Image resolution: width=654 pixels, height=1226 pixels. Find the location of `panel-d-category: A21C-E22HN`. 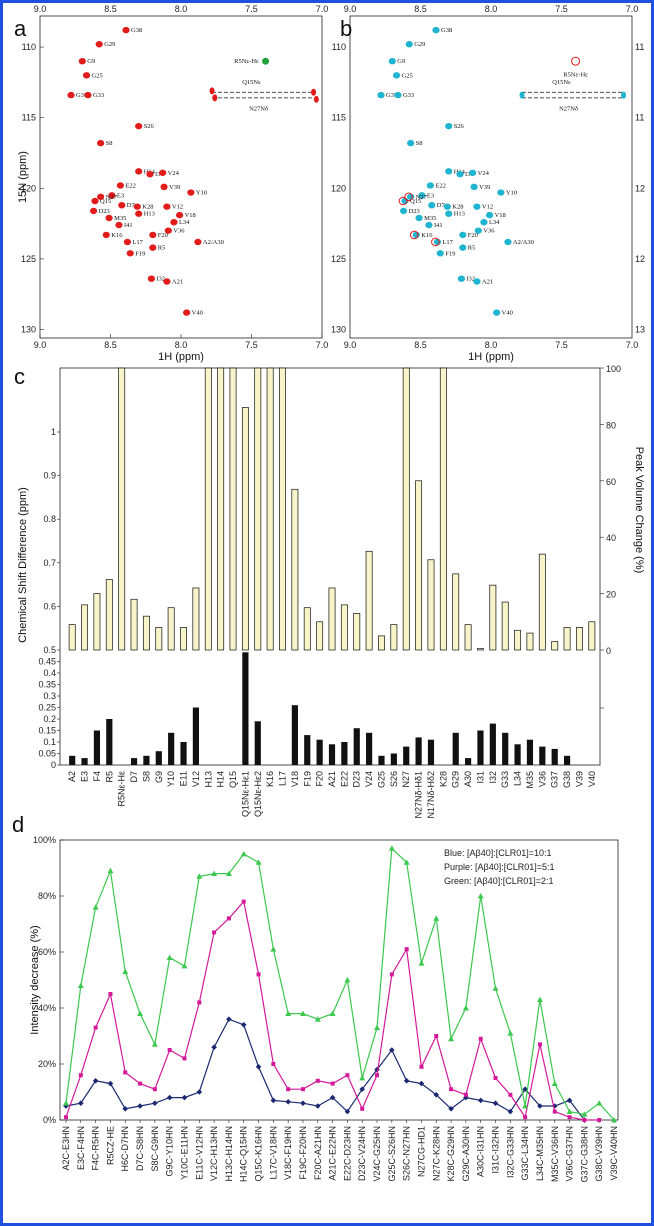

panel-d-category: A21C-E22HN is located at coordinates (333, 1153).